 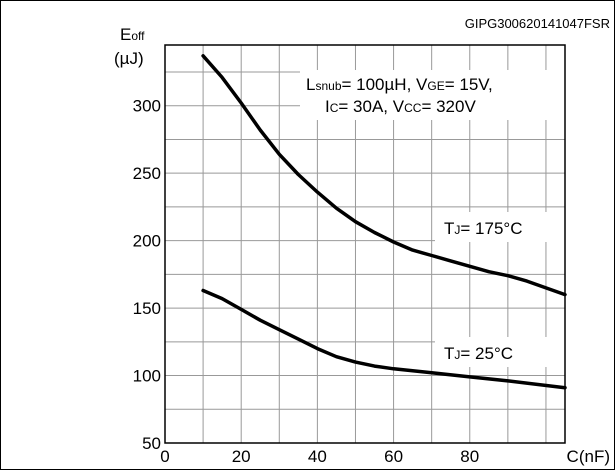 I want to click on y-axis-label: Eoff, so click(x=132, y=34).